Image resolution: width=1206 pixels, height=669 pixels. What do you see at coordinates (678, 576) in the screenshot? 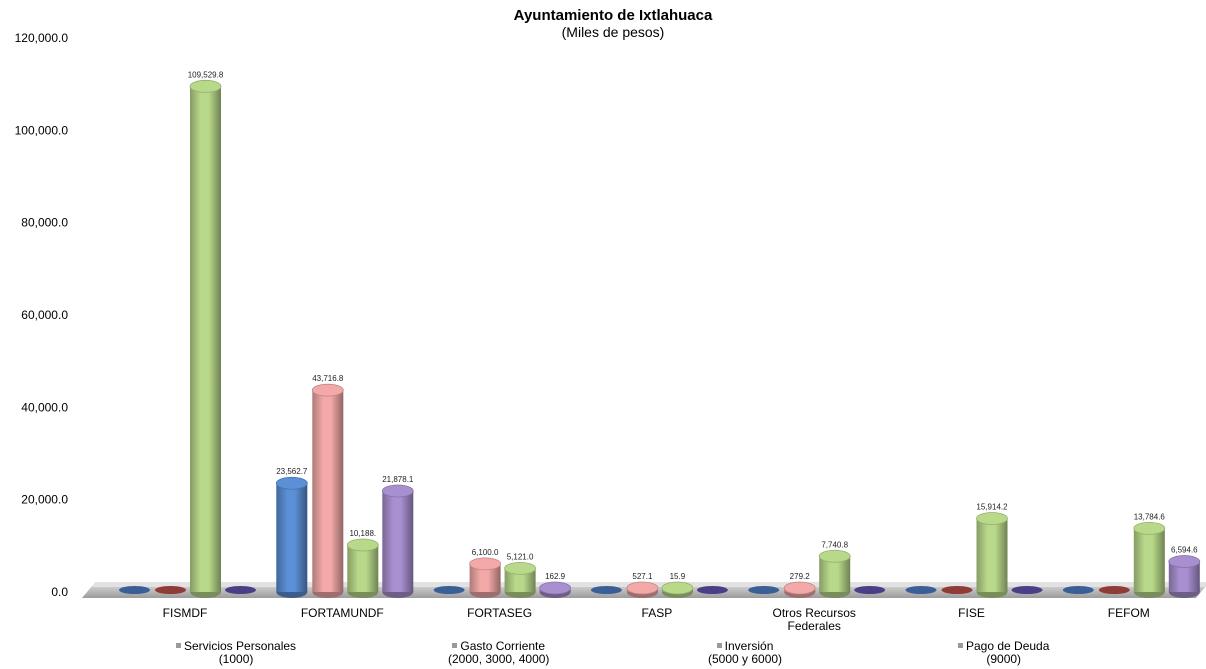
I see `data-label: 15.9` at bounding box center [678, 576].